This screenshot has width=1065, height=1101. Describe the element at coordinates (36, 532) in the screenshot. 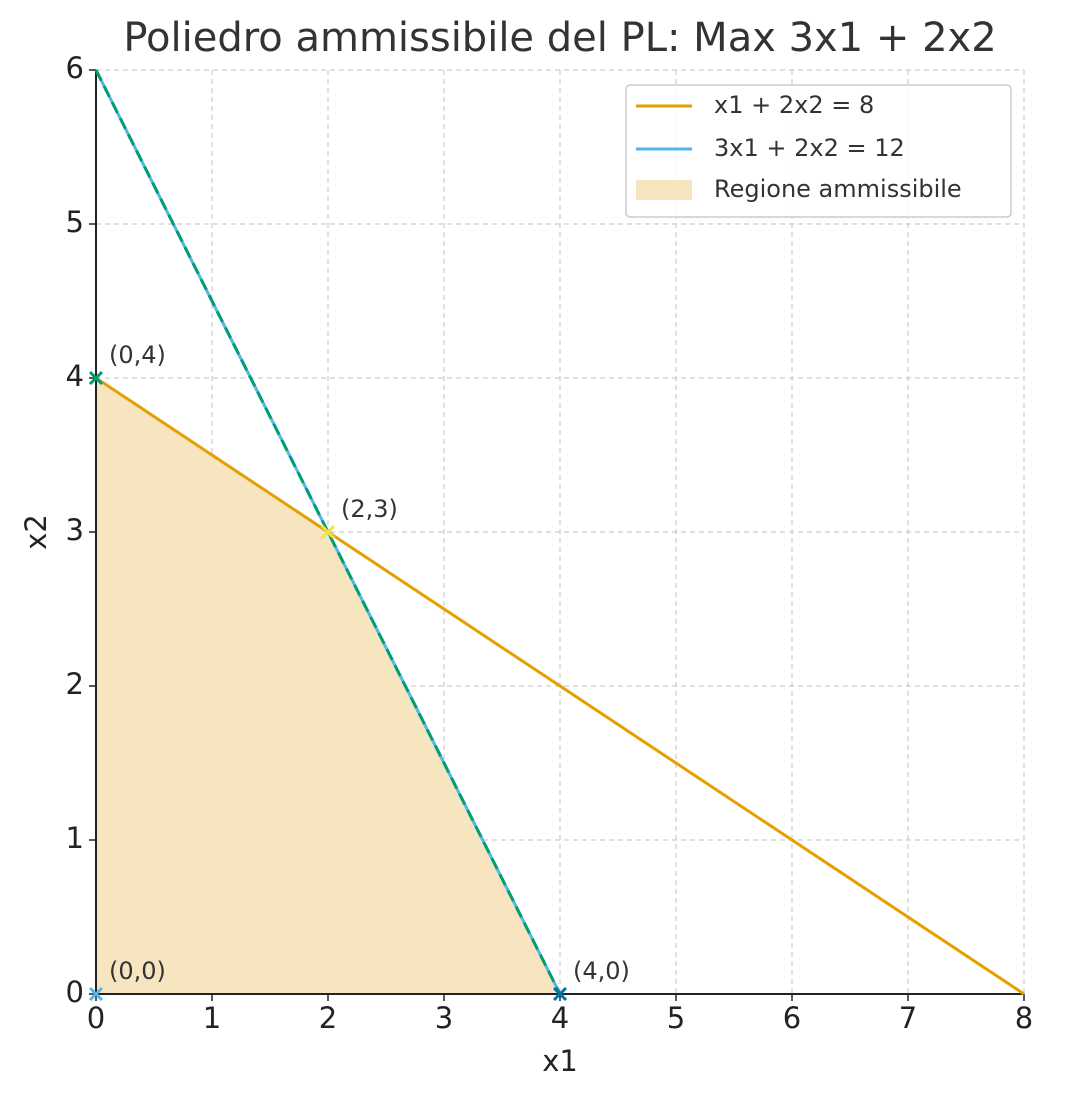

I see `y-axis-label: x2` at that location.